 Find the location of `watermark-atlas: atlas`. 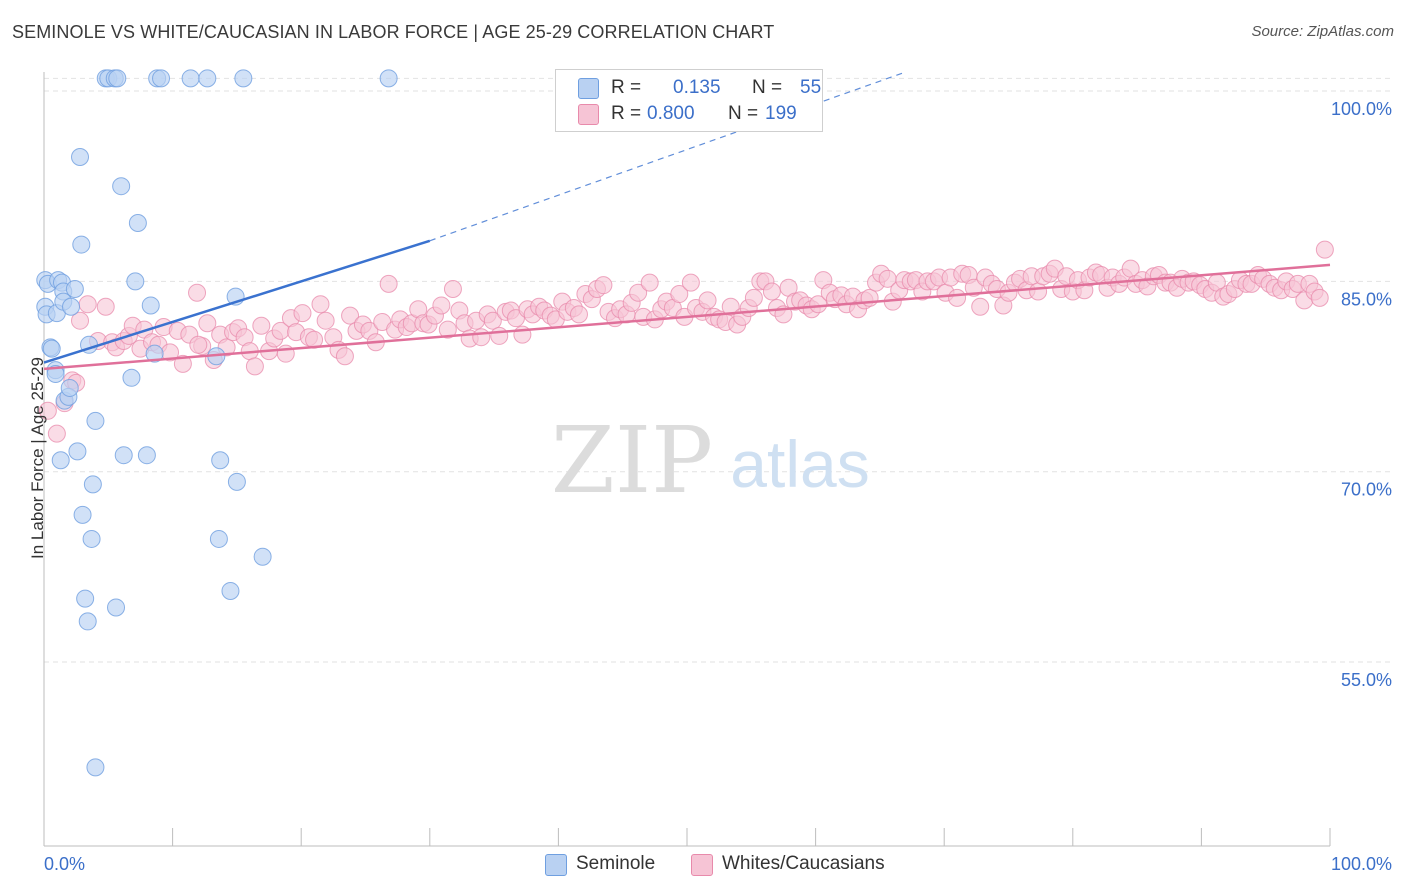

watermark-atlas: atlas is located at coordinates (799, 464).